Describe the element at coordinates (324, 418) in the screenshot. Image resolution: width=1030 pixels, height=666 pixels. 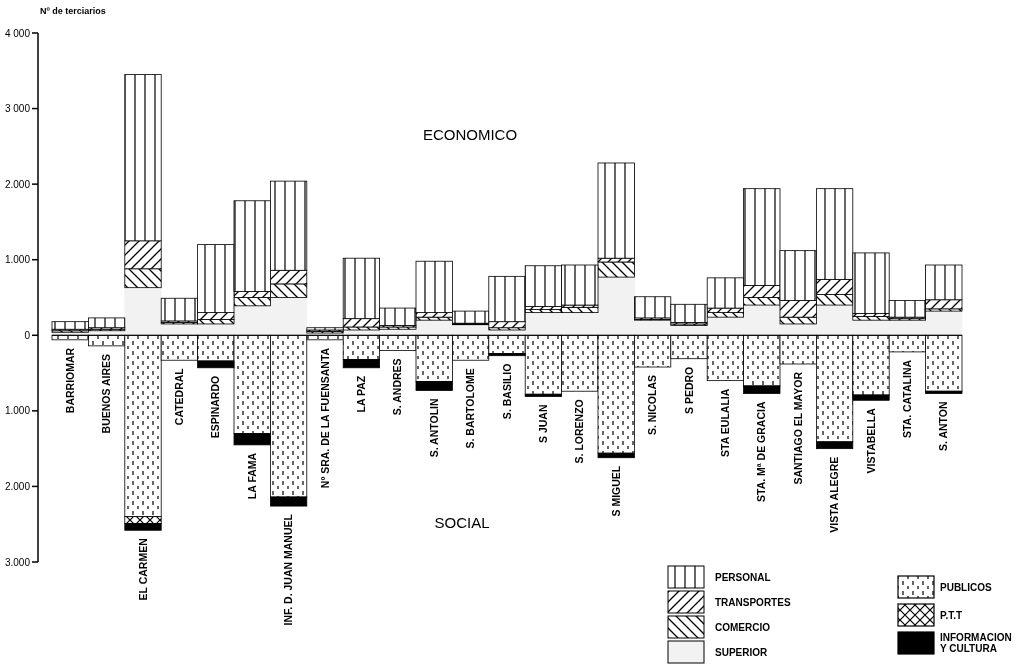
I see `x-tick-label: Nº SRA. DE LA FUENSANTA` at that location.